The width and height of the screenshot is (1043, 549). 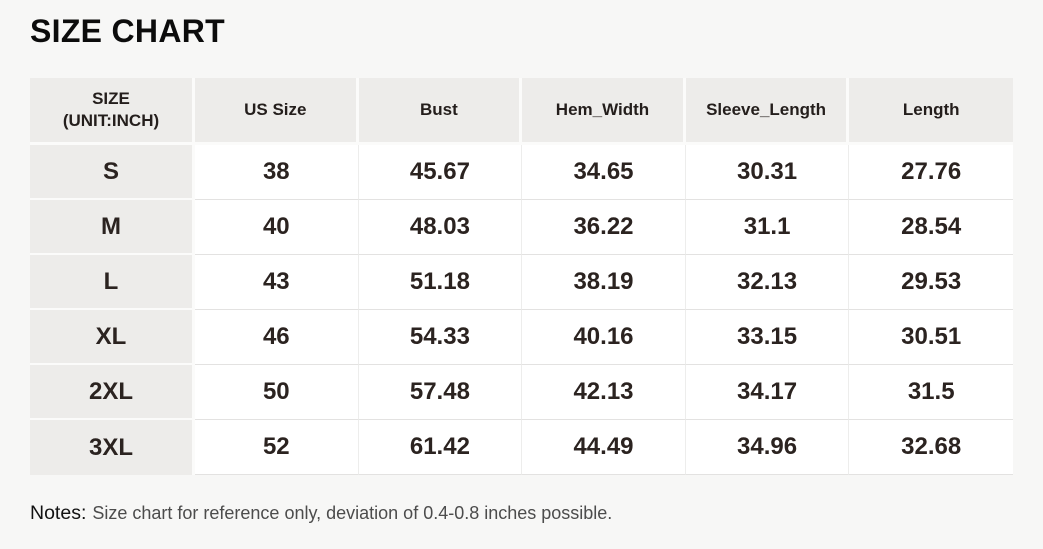 What do you see at coordinates (58, 513) in the screenshot?
I see `notes-label: Notes:` at bounding box center [58, 513].